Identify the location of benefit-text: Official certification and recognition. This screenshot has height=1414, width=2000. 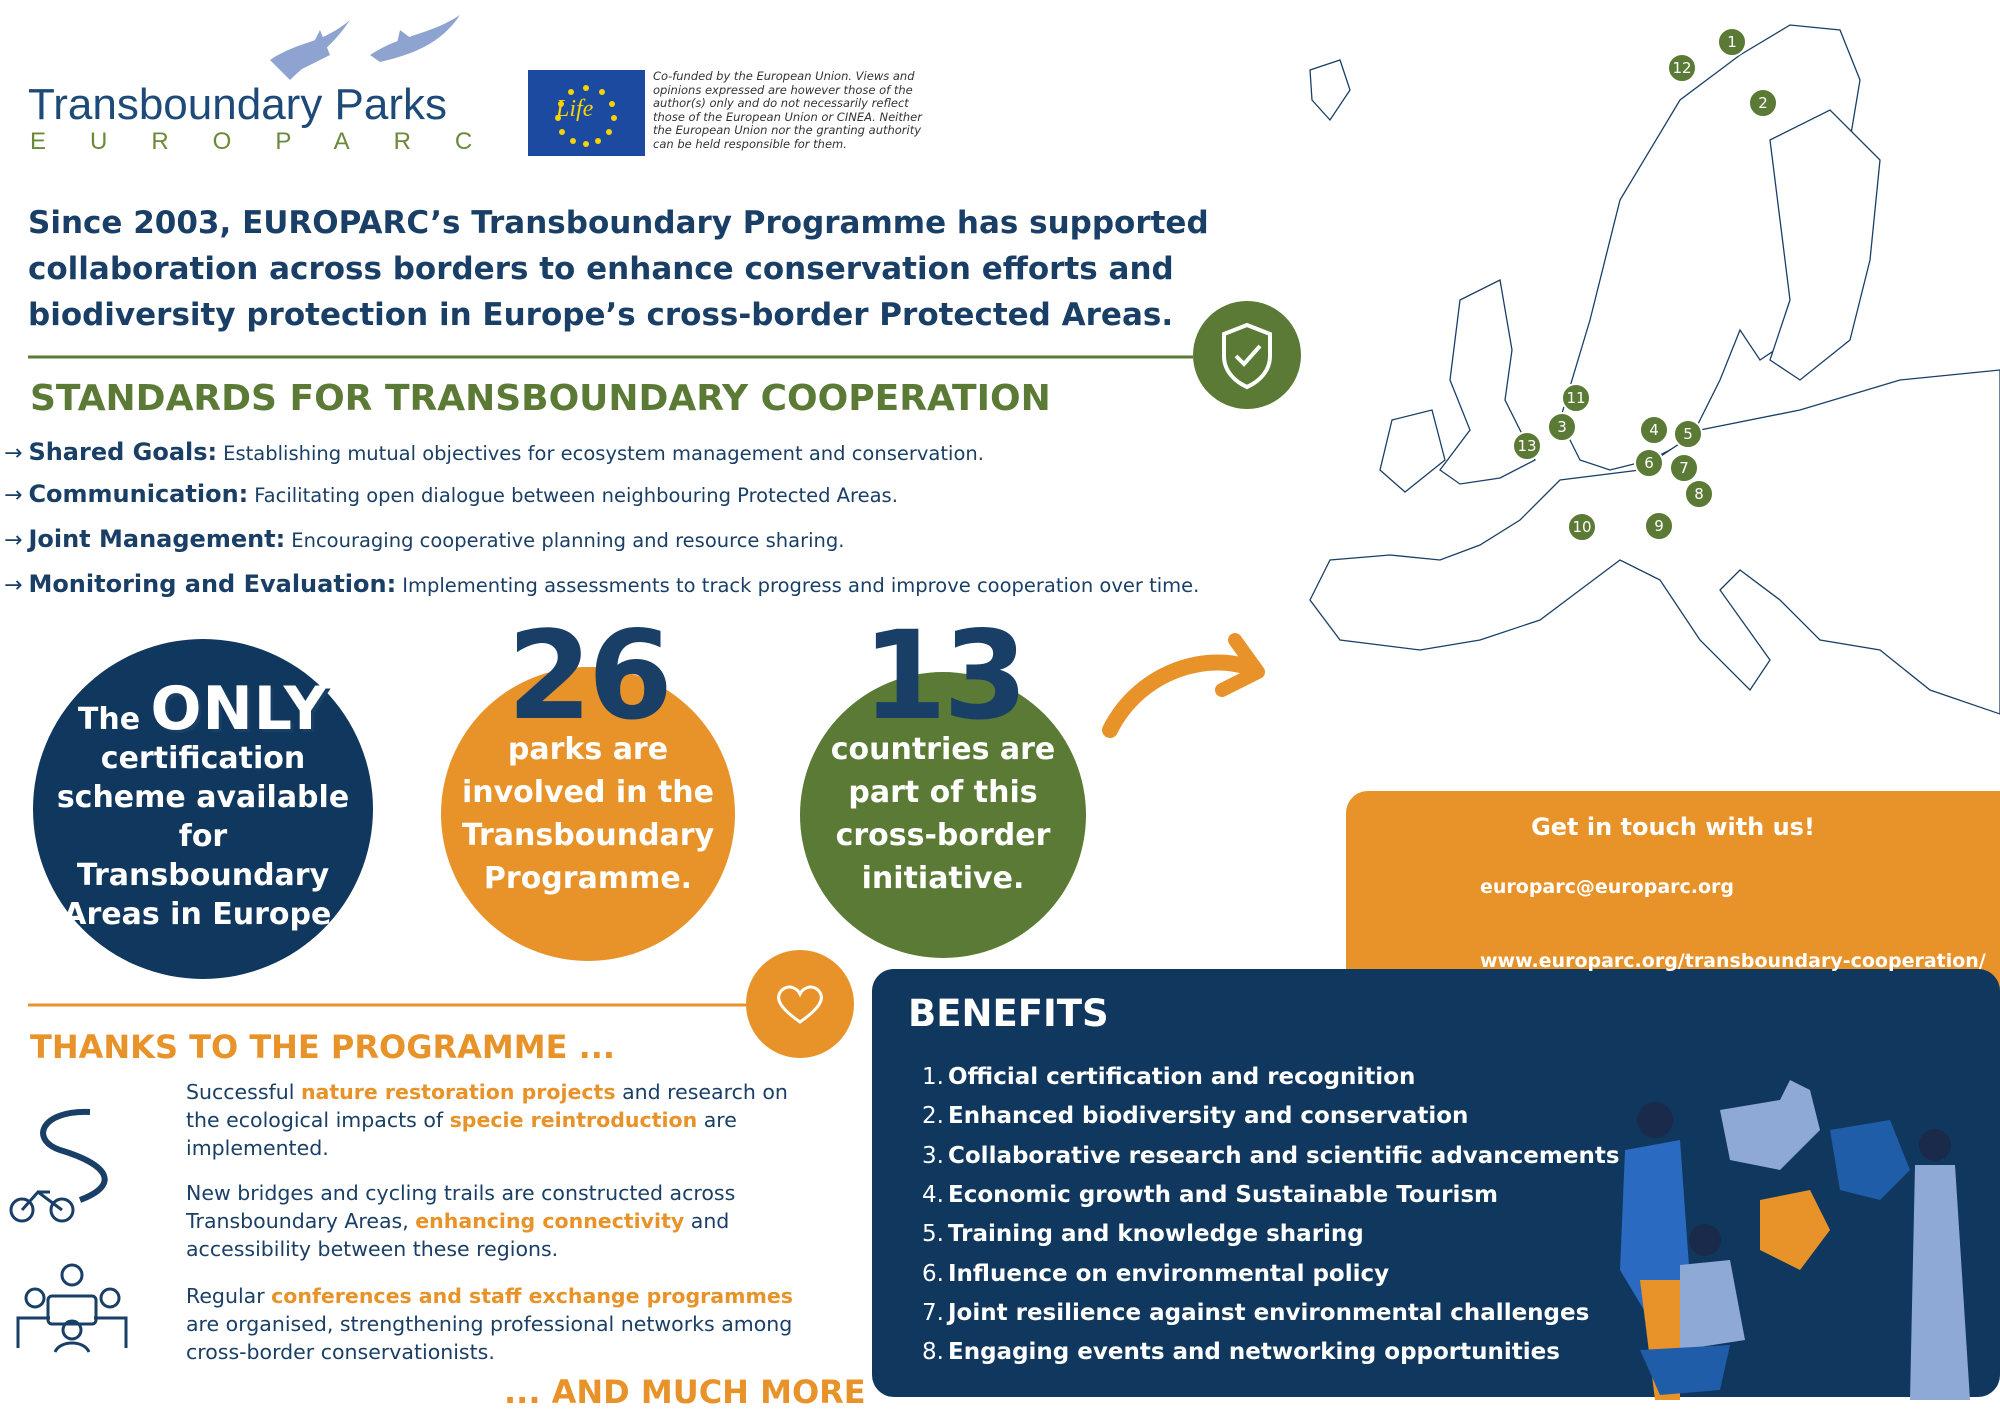
(1182, 1077).